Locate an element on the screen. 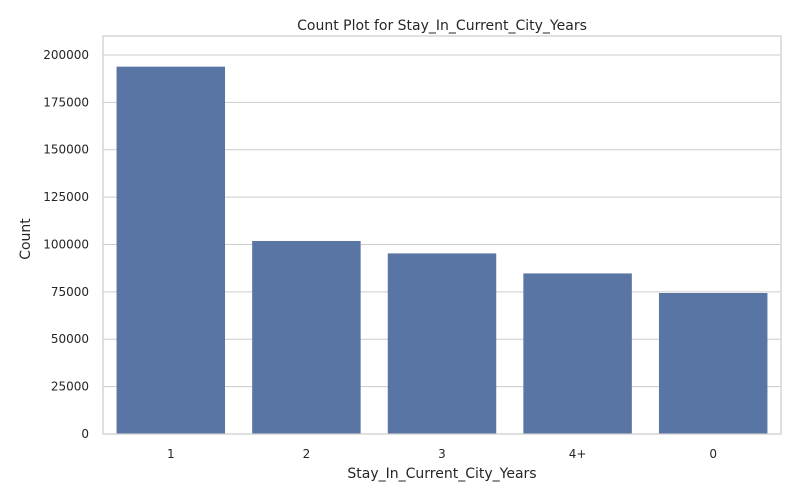 This screenshot has height=500, width=800. y-tick-label: 150000 is located at coordinates (66, 150).